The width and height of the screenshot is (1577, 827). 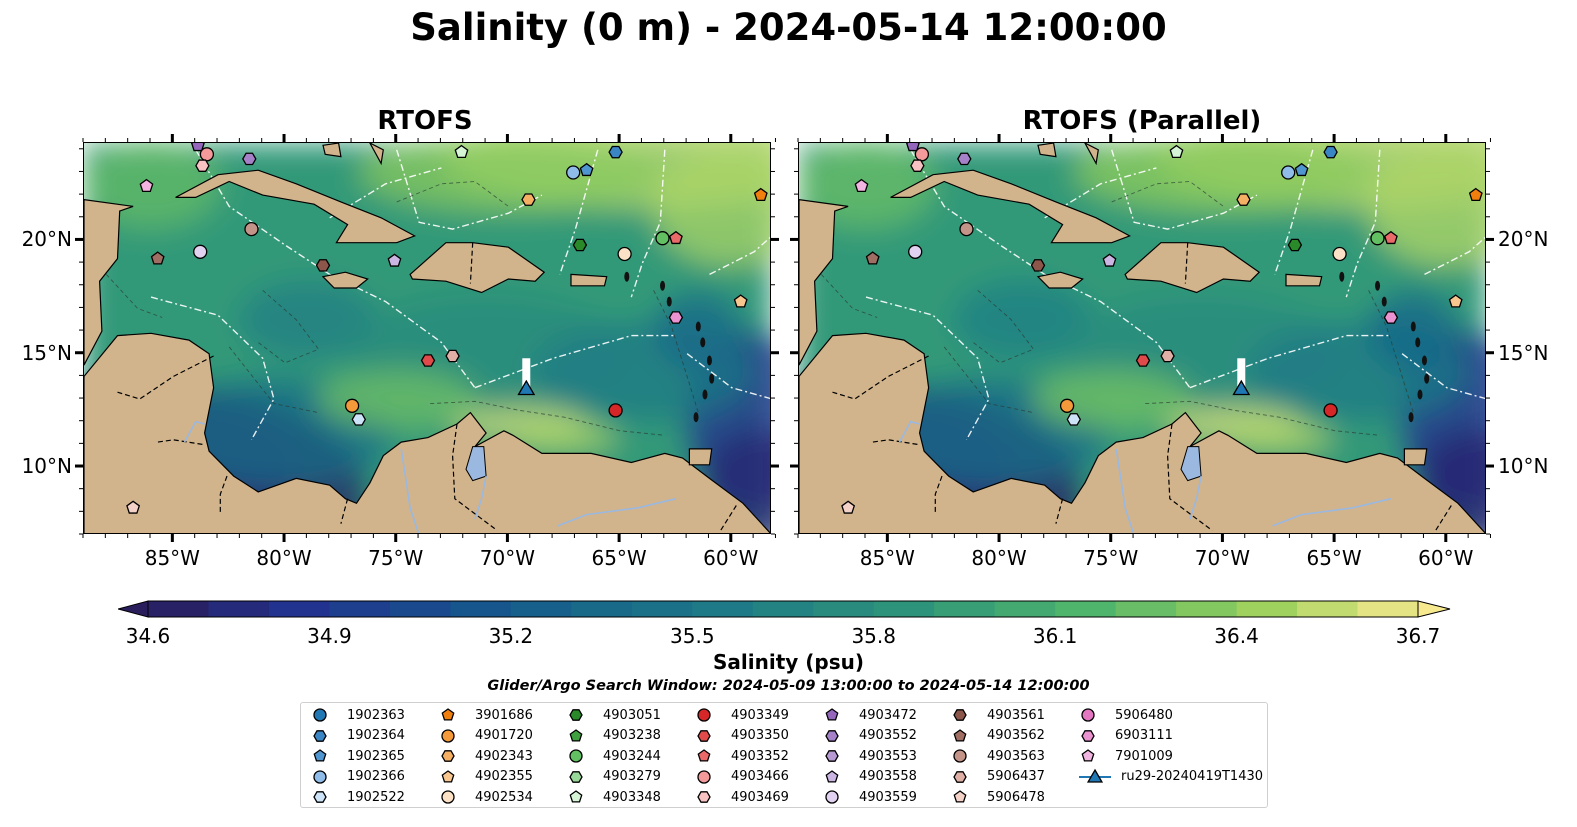 I want to click on legend-entry: 1902363, so click(x=358, y=715).